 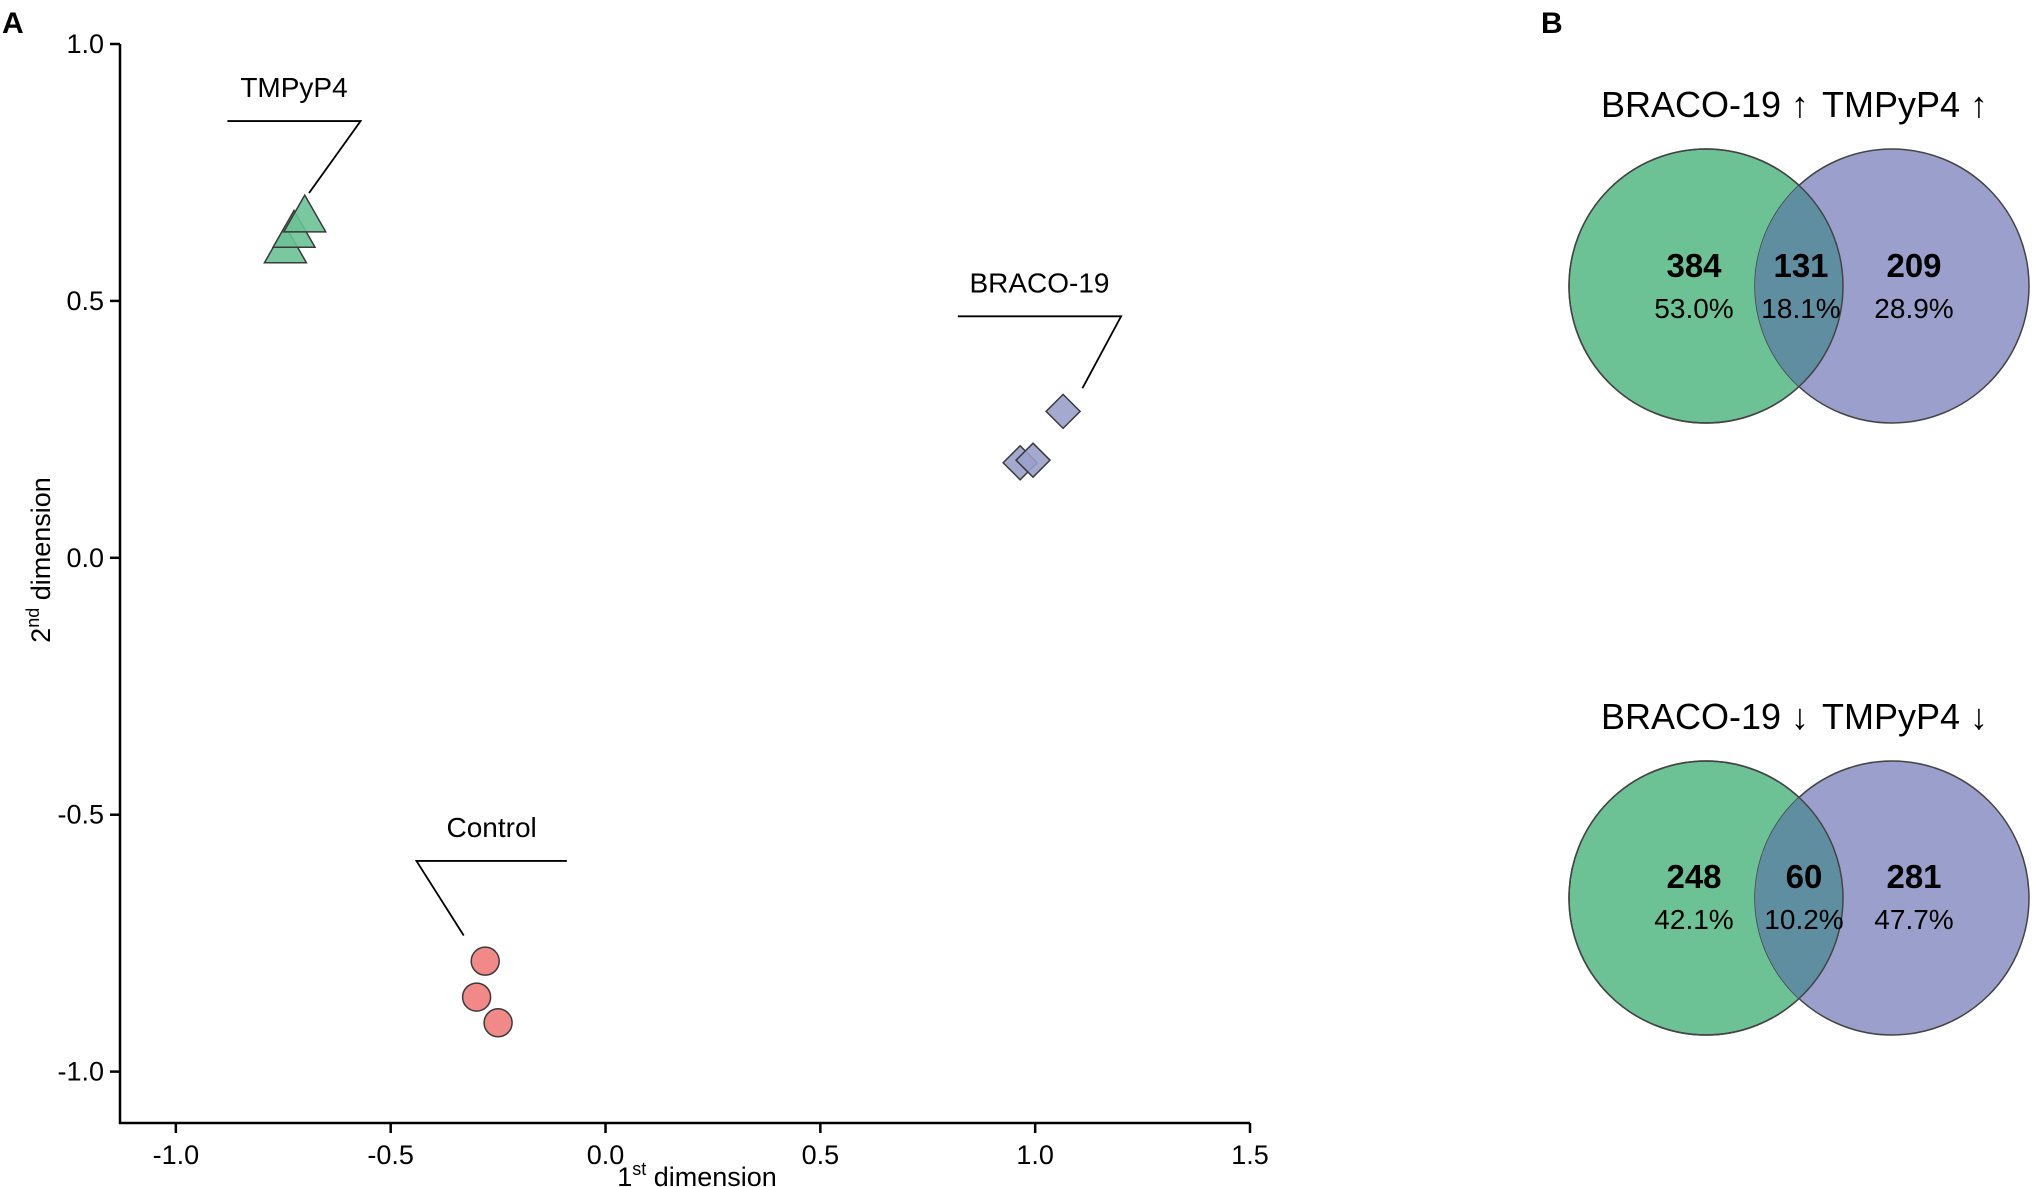 I want to click on x-tick-label: 0.0, so click(x=606, y=1155).